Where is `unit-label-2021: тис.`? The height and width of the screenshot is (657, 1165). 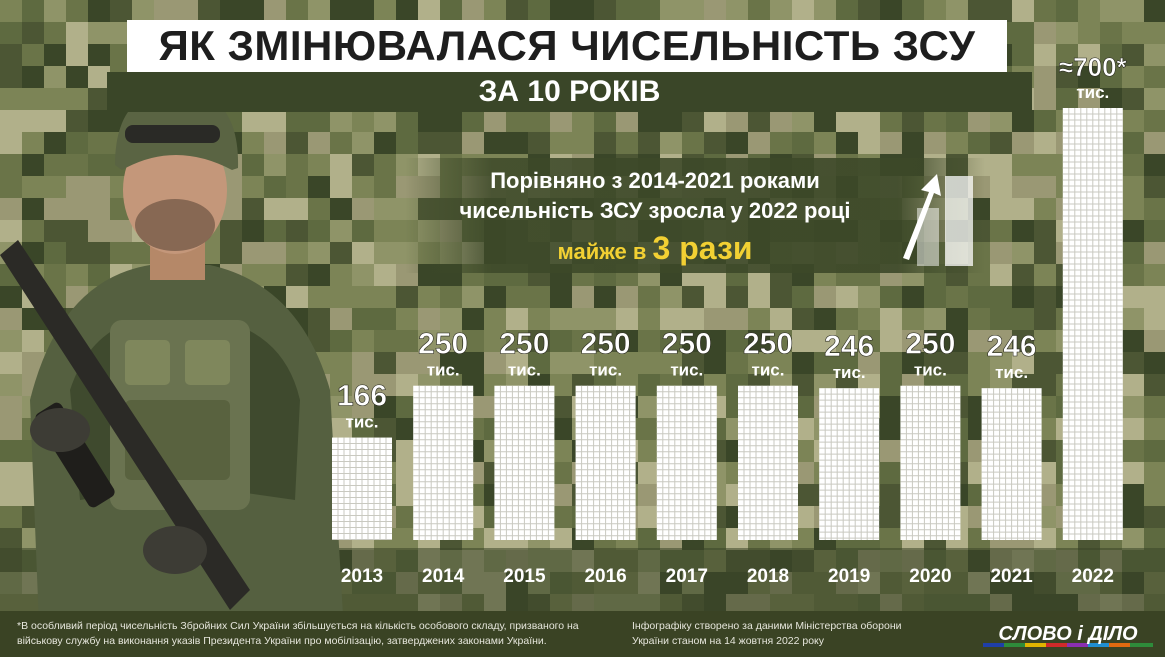
unit-label-2021: тис. is located at coordinates (1011, 372).